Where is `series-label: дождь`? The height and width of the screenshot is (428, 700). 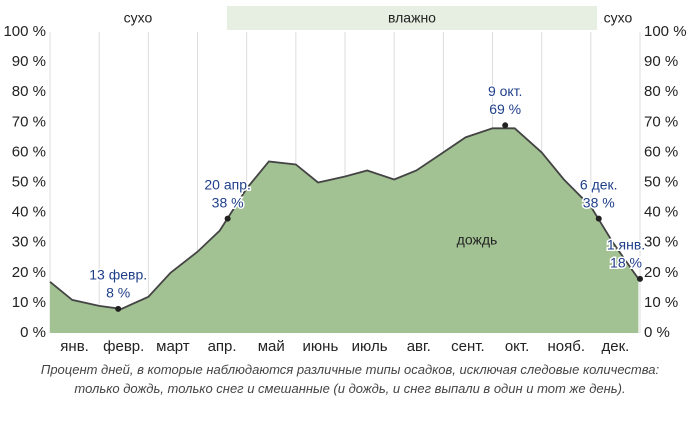
series-label: дождь is located at coordinates (477, 240).